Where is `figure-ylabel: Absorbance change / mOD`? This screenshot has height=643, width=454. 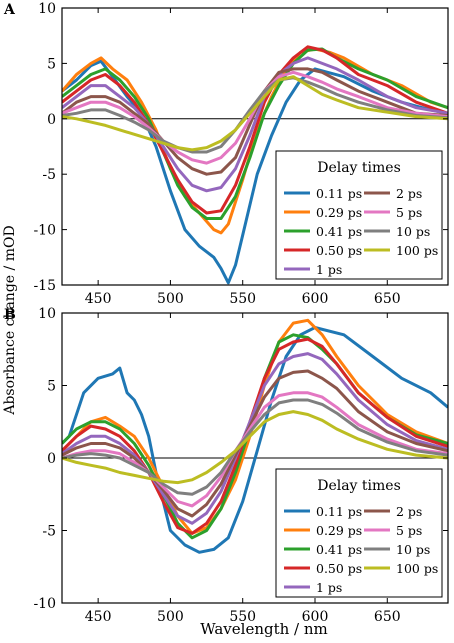 figure-ylabel: Absorbance change / mOD is located at coordinates (10, 320).